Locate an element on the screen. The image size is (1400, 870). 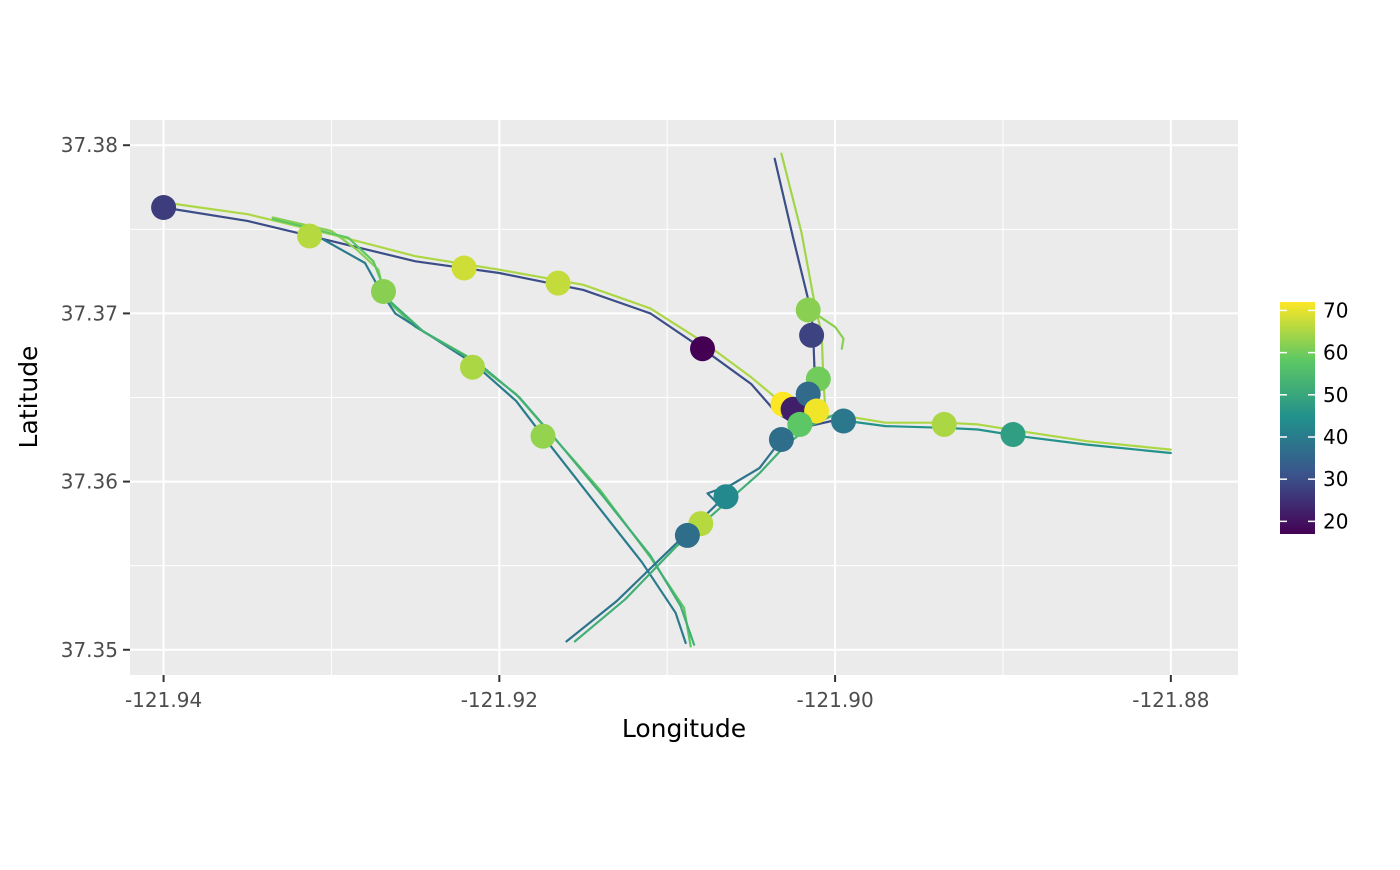
legend-label: 20 is located at coordinates (1335, 521).